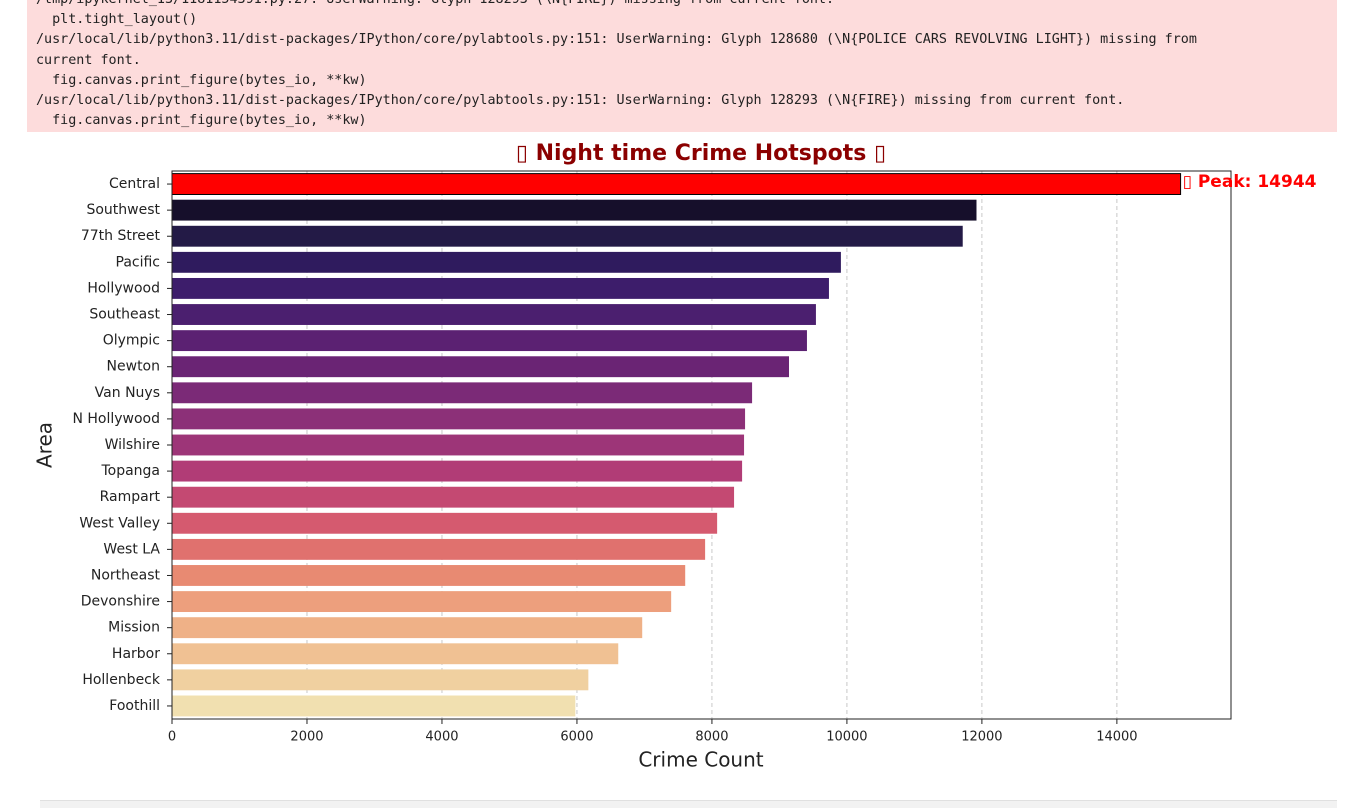  I want to click on x-tick-label: 12000, so click(981, 737).